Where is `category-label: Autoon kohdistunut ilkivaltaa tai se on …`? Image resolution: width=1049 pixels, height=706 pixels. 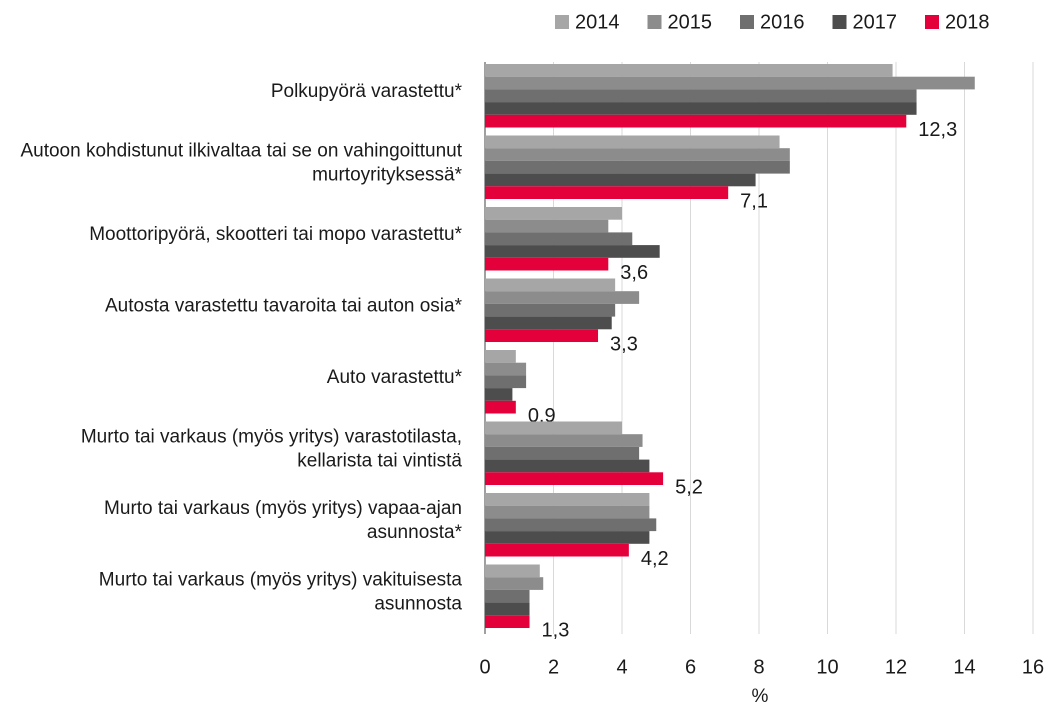 category-label: Autoon kohdistunut ilkivaltaa tai se on … is located at coordinates (241, 162).